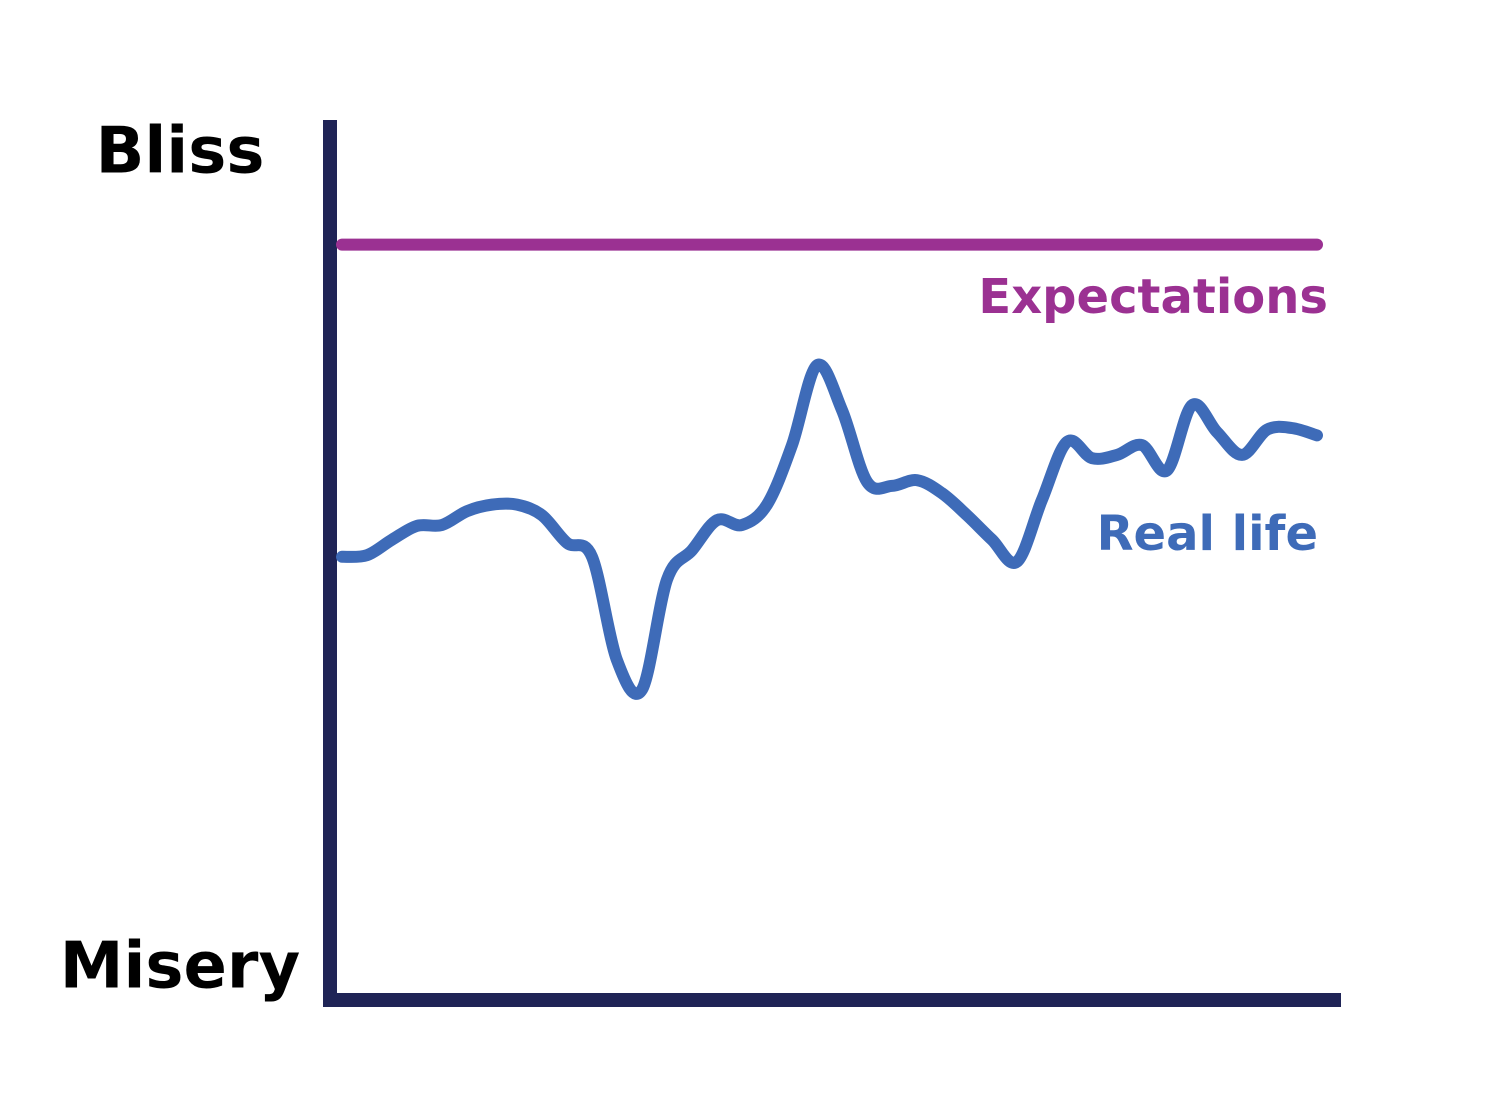  What do you see at coordinates (180, 152) in the screenshot?
I see `y-tick-label: Bliss` at bounding box center [180, 152].